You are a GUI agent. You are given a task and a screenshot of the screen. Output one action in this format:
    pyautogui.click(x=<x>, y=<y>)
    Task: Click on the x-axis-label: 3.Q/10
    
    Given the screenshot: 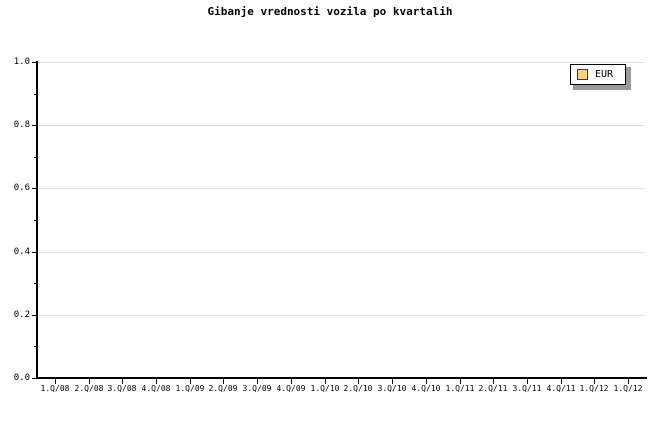 What is the action you would take?
    pyautogui.click(x=392, y=388)
    